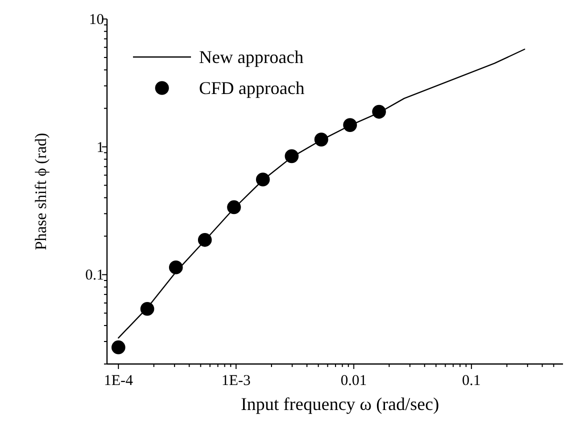 This screenshot has width=564, height=434. Describe the element at coordinates (251, 88) in the screenshot. I see `legend-label: CFD approach` at that location.